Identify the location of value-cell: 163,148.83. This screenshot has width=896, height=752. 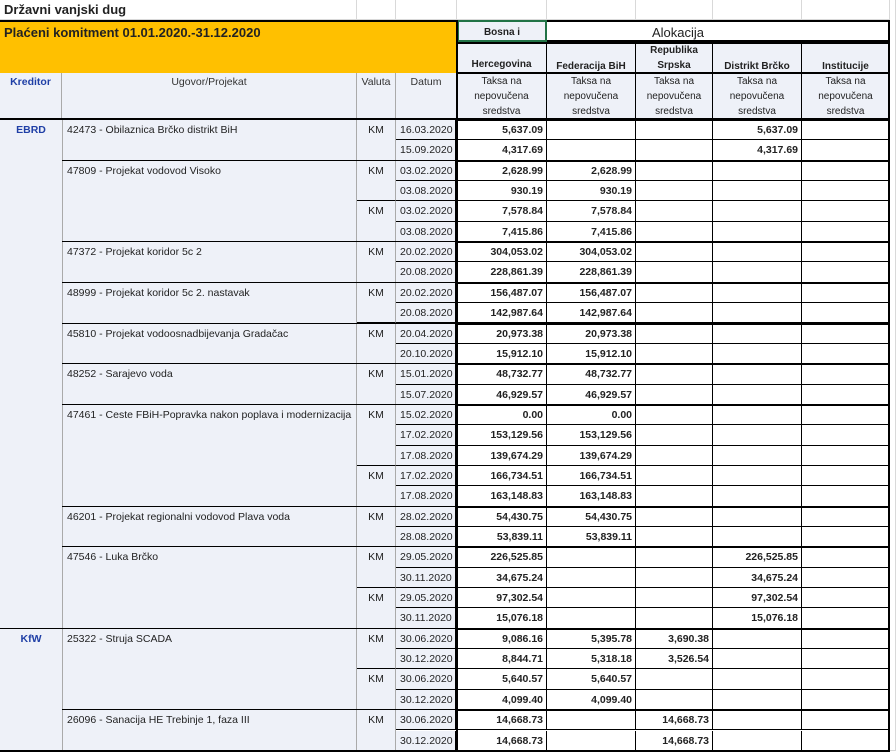
(502, 496).